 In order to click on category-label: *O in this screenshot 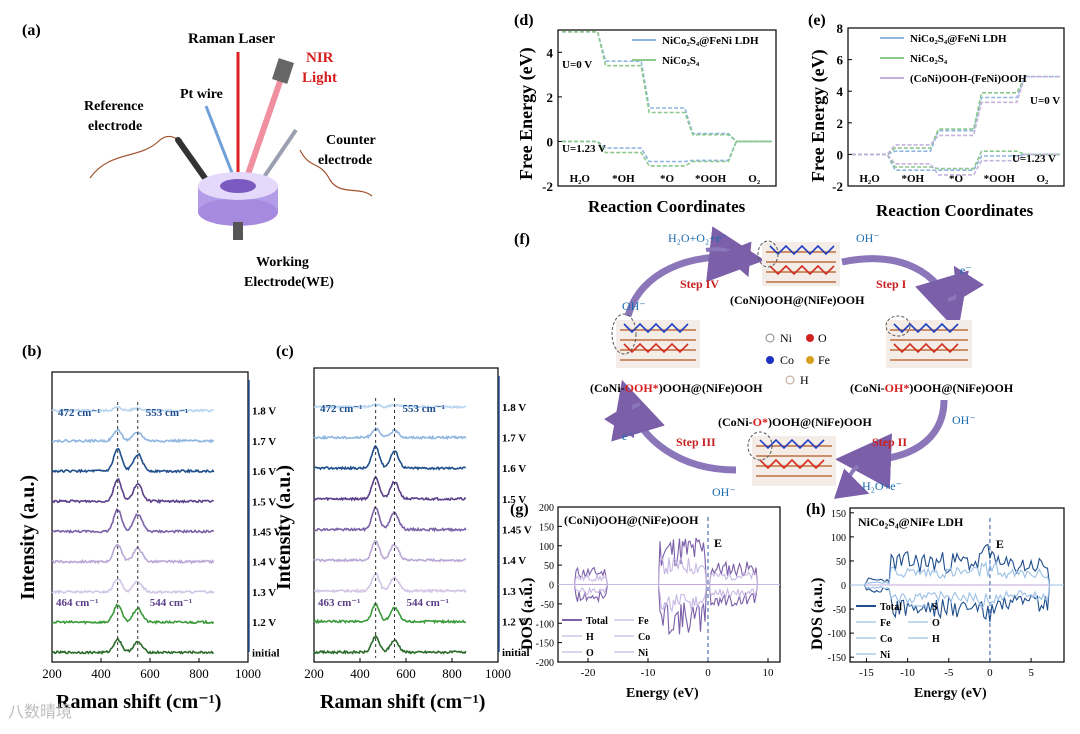, I will do `click(667, 179)`.